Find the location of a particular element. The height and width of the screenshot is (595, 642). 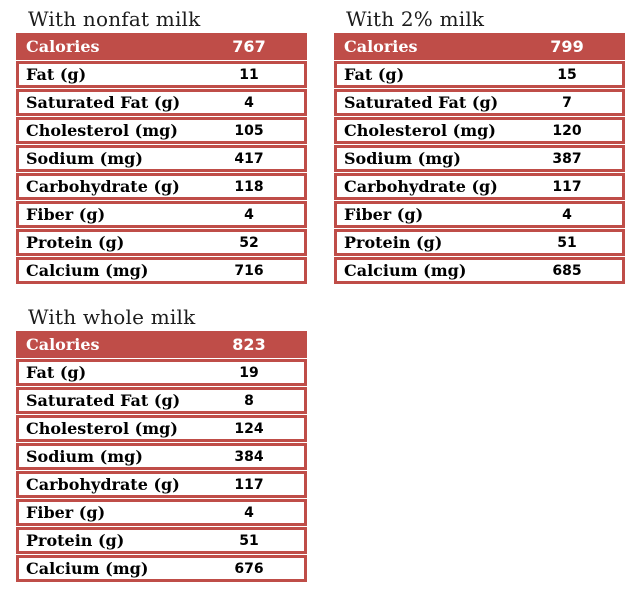

row-value: 417 is located at coordinates (249, 158).